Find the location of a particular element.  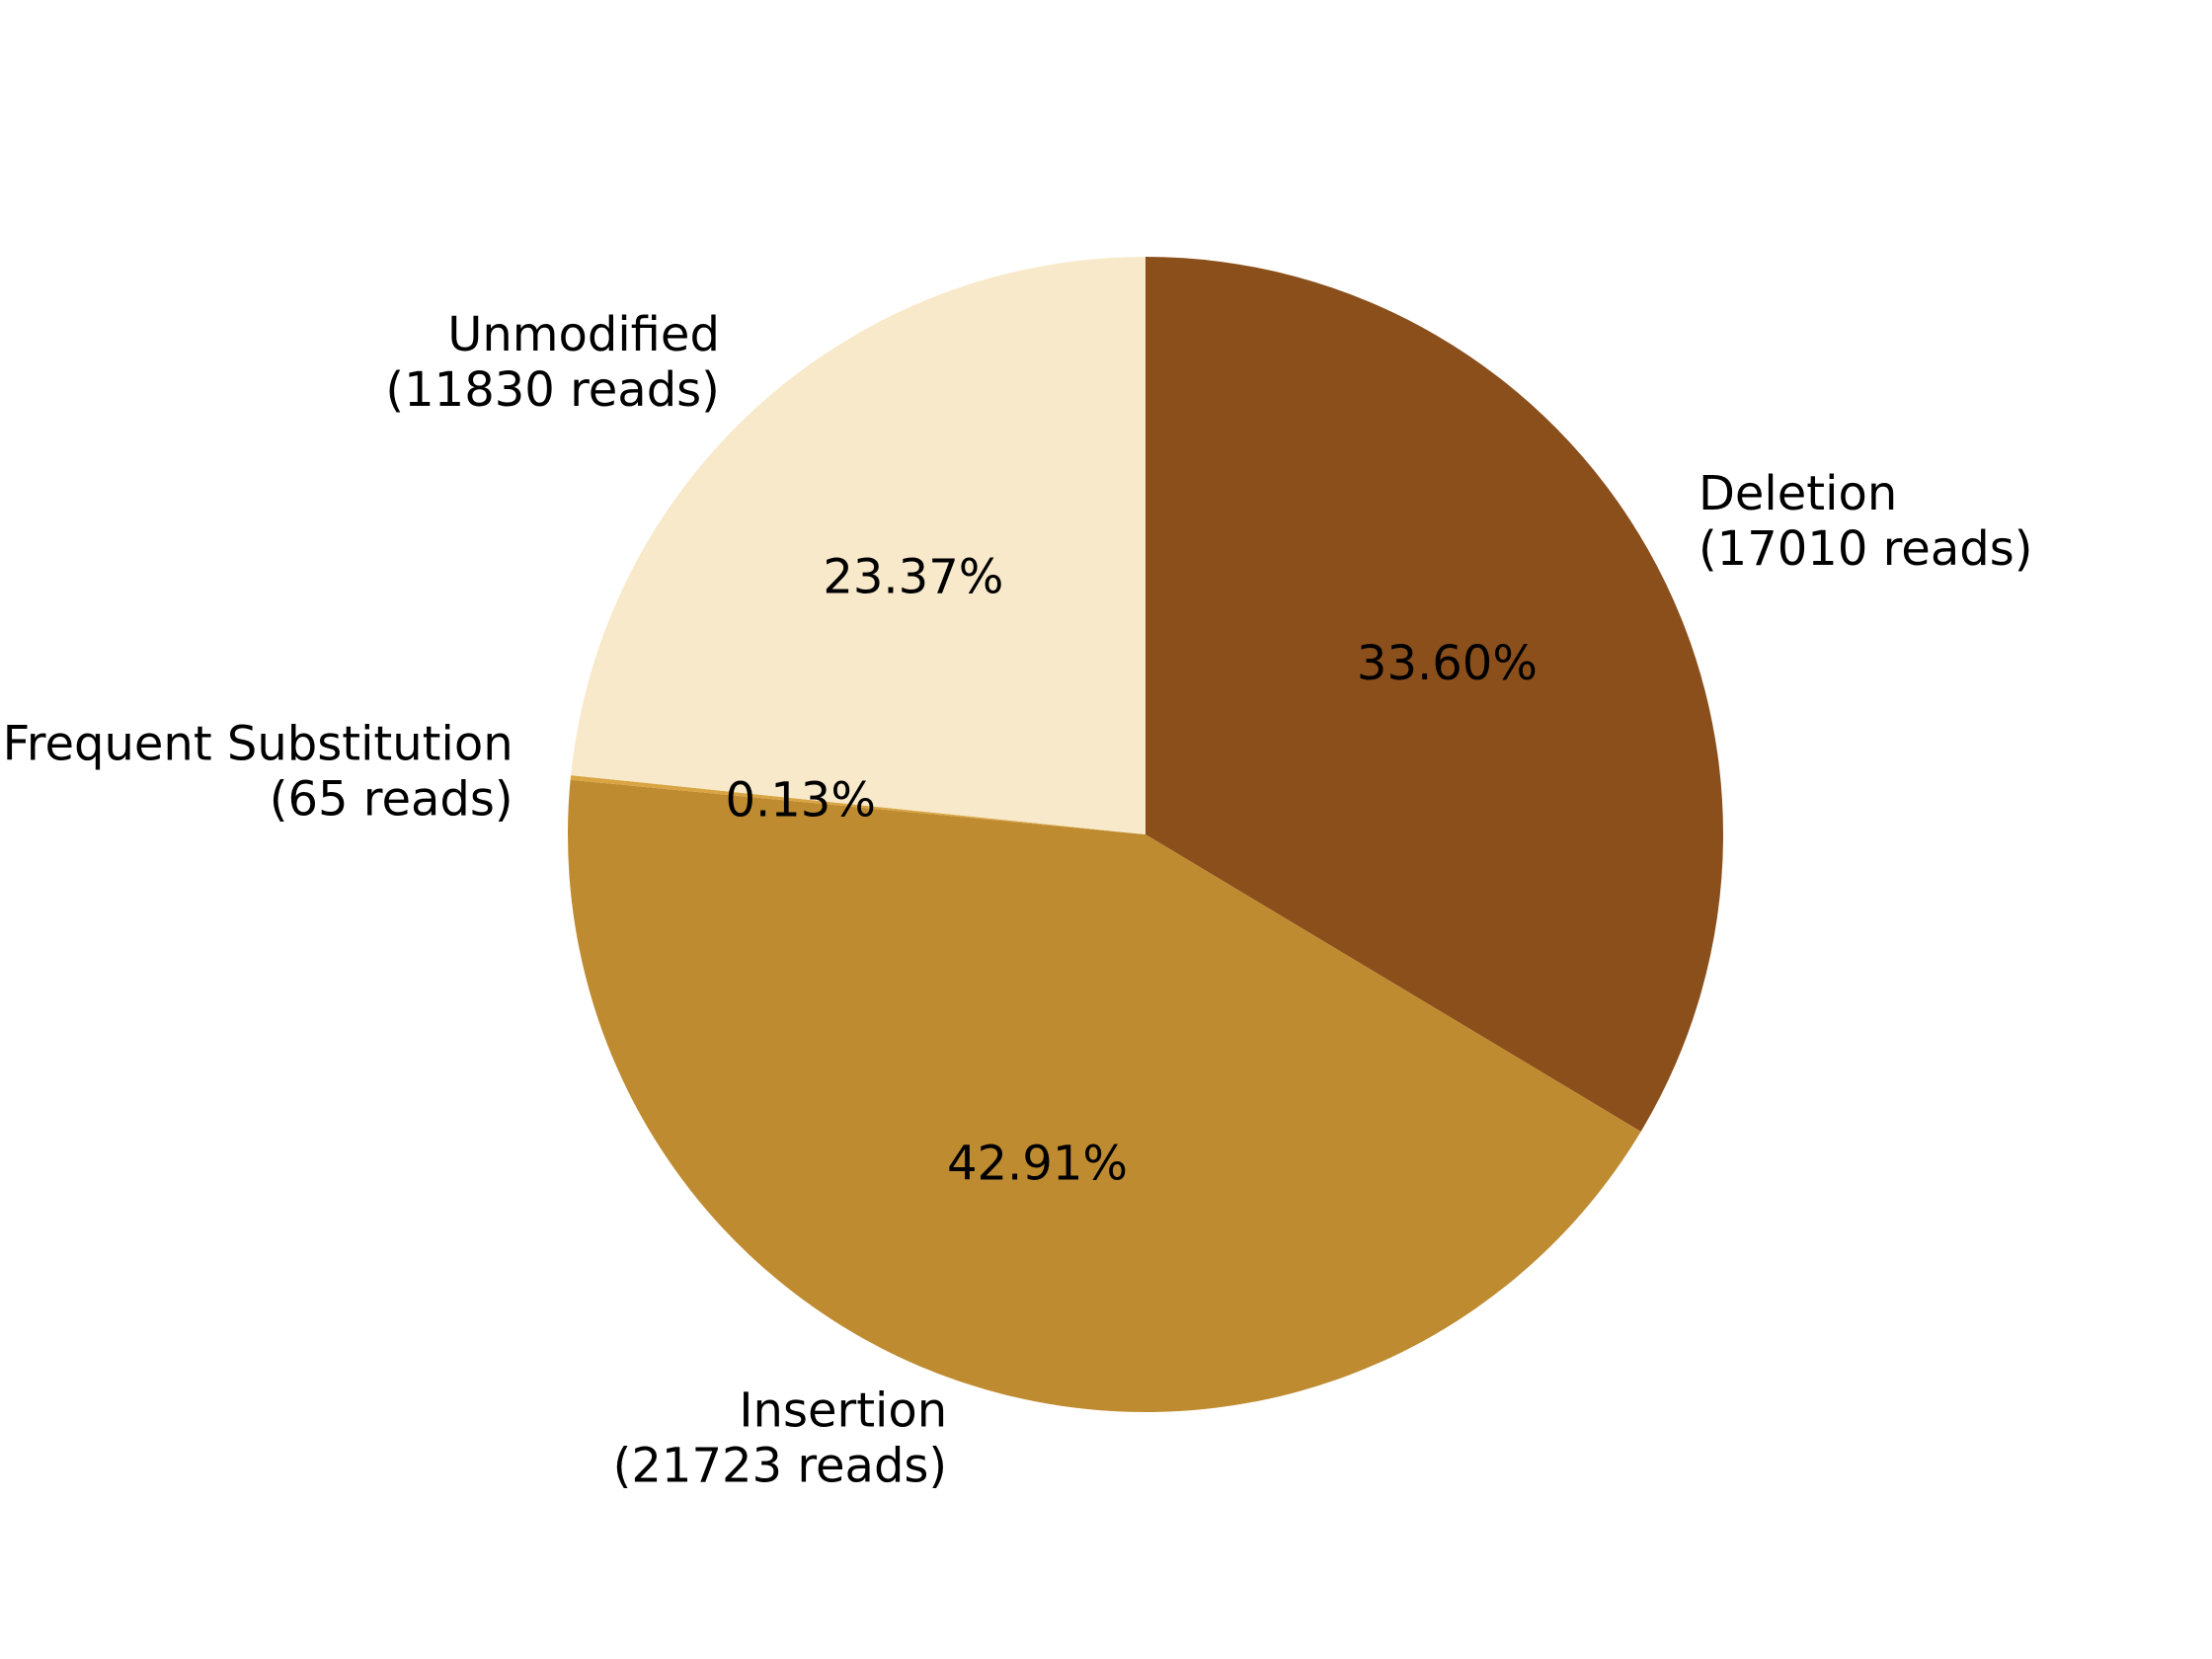

percent-label: 42.91% is located at coordinates (1037, 1163).